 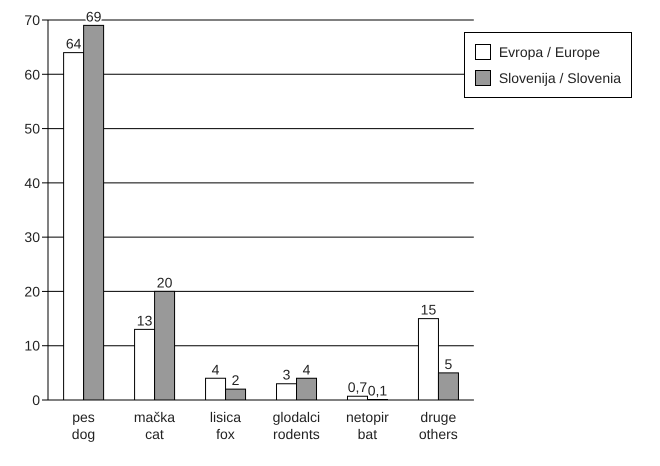 What do you see at coordinates (164, 282) in the screenshot?
I see `data-label: 20` at bounding box center [164, 282].